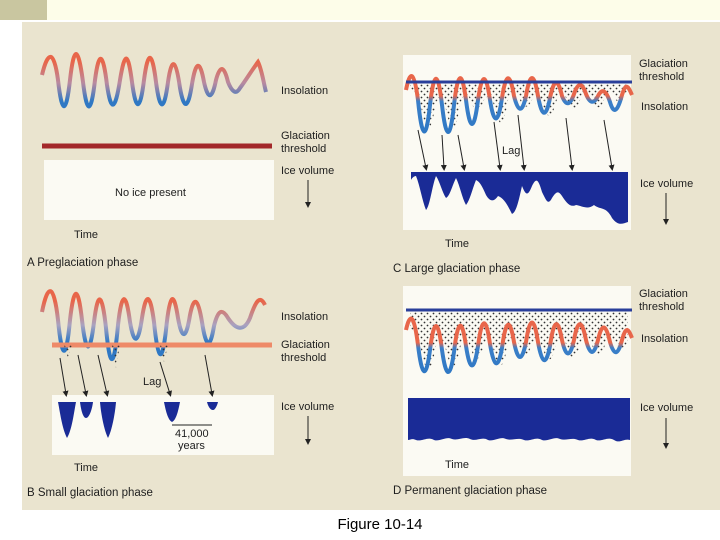 The height and width of the screenshot is (540, 720). I want to click on threshold-label-b-2: threshold, so click(303, 358).